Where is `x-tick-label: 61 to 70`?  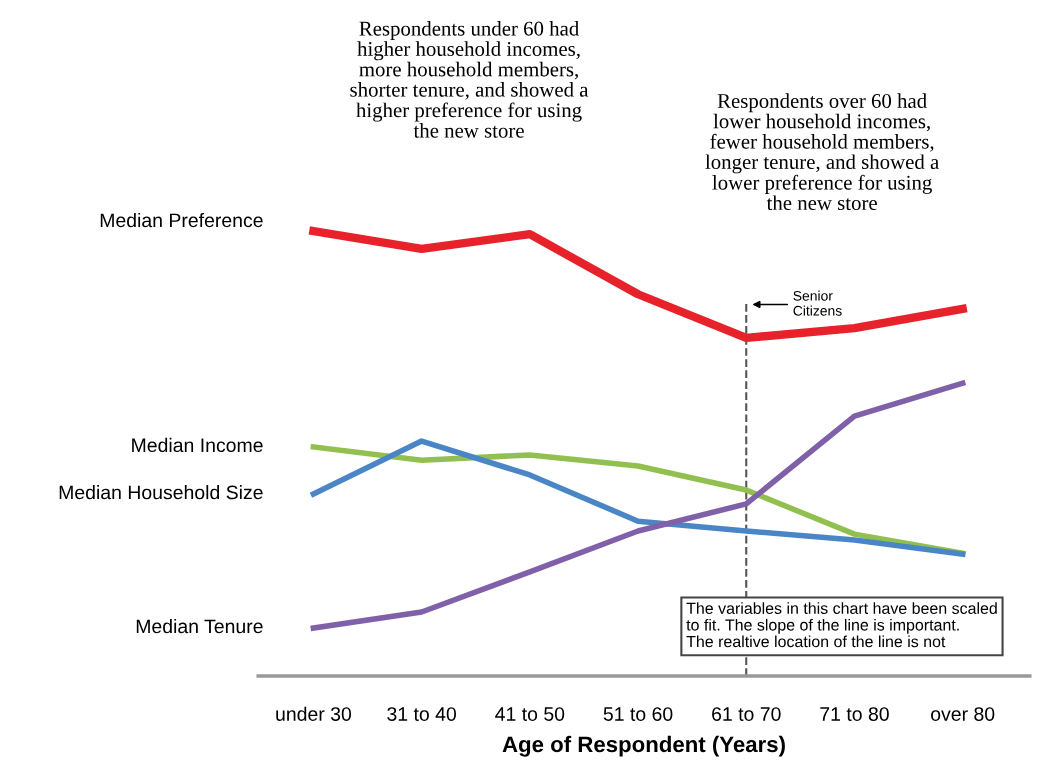 x-tick-label: 61 to 70 is located at coordinates (746, 714).